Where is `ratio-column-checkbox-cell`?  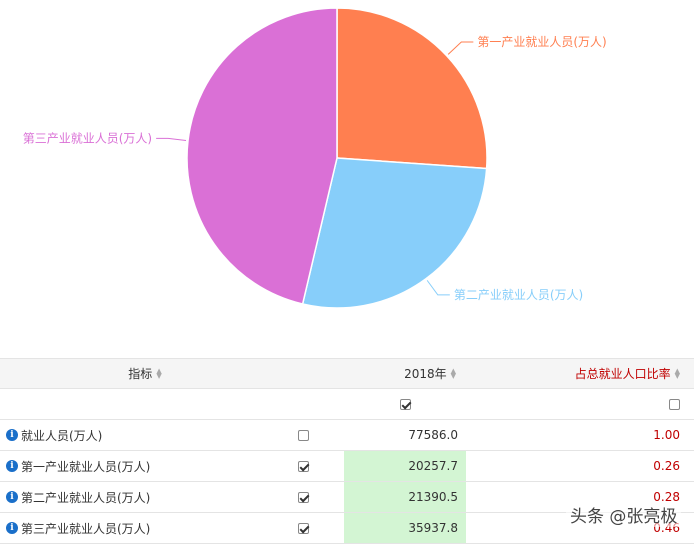
ratio-column-checkbox-cell is located at coordinates (575, 404).